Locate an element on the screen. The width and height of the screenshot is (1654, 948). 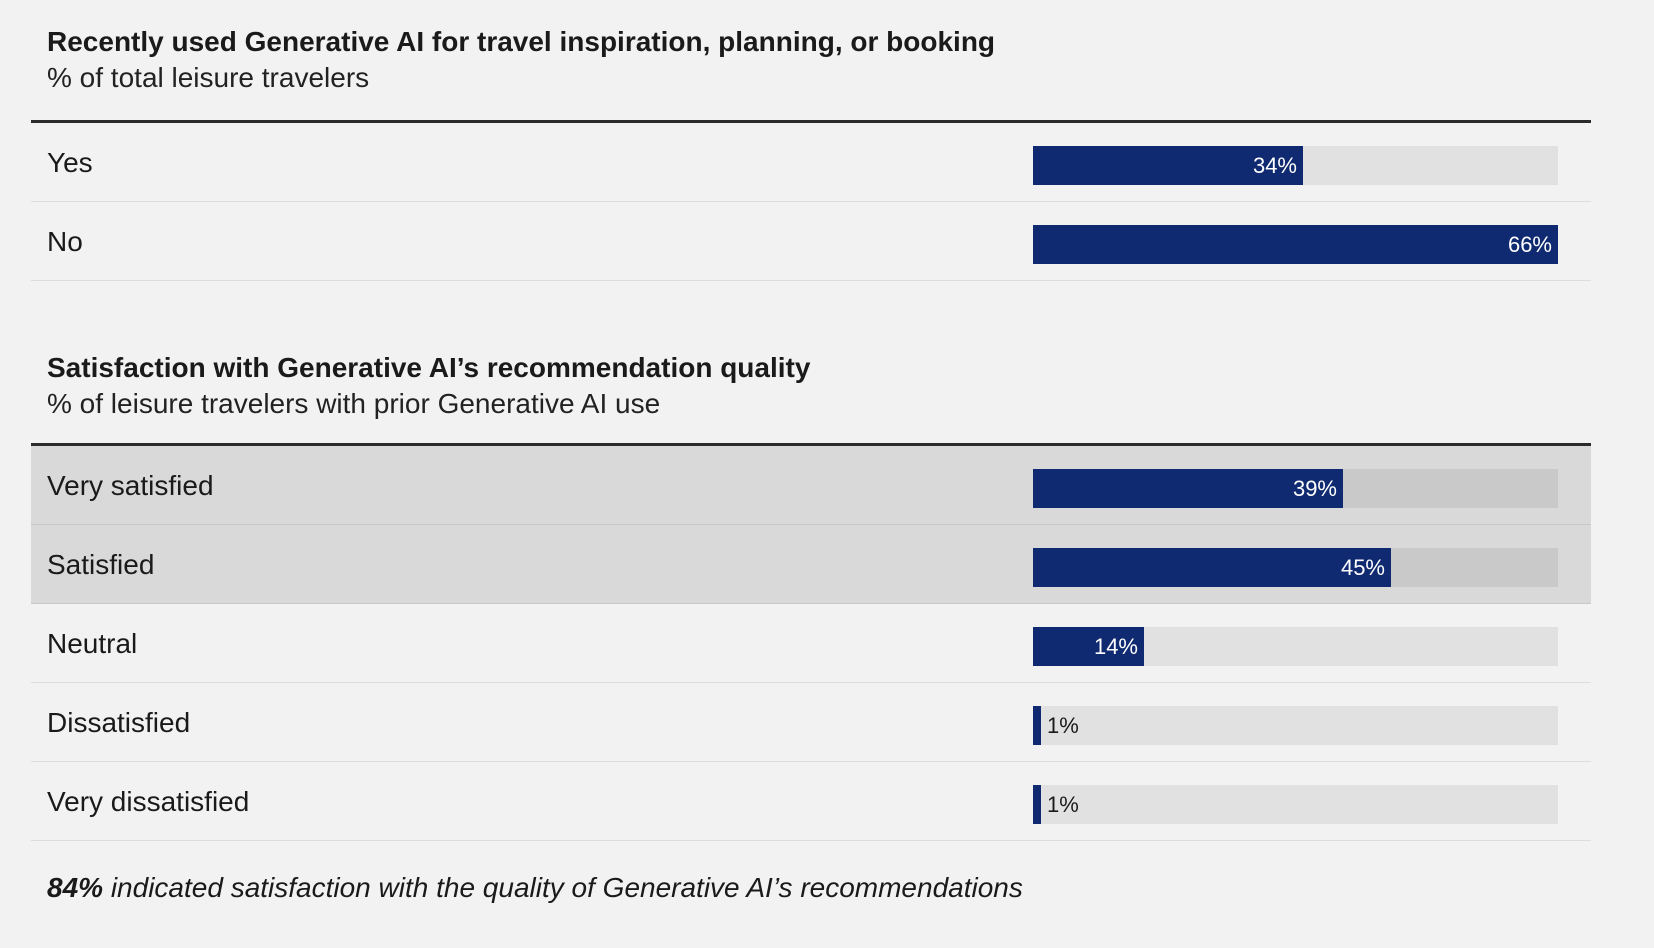
bar-row: Satisfied 45% is located at coordinates (811, 564).